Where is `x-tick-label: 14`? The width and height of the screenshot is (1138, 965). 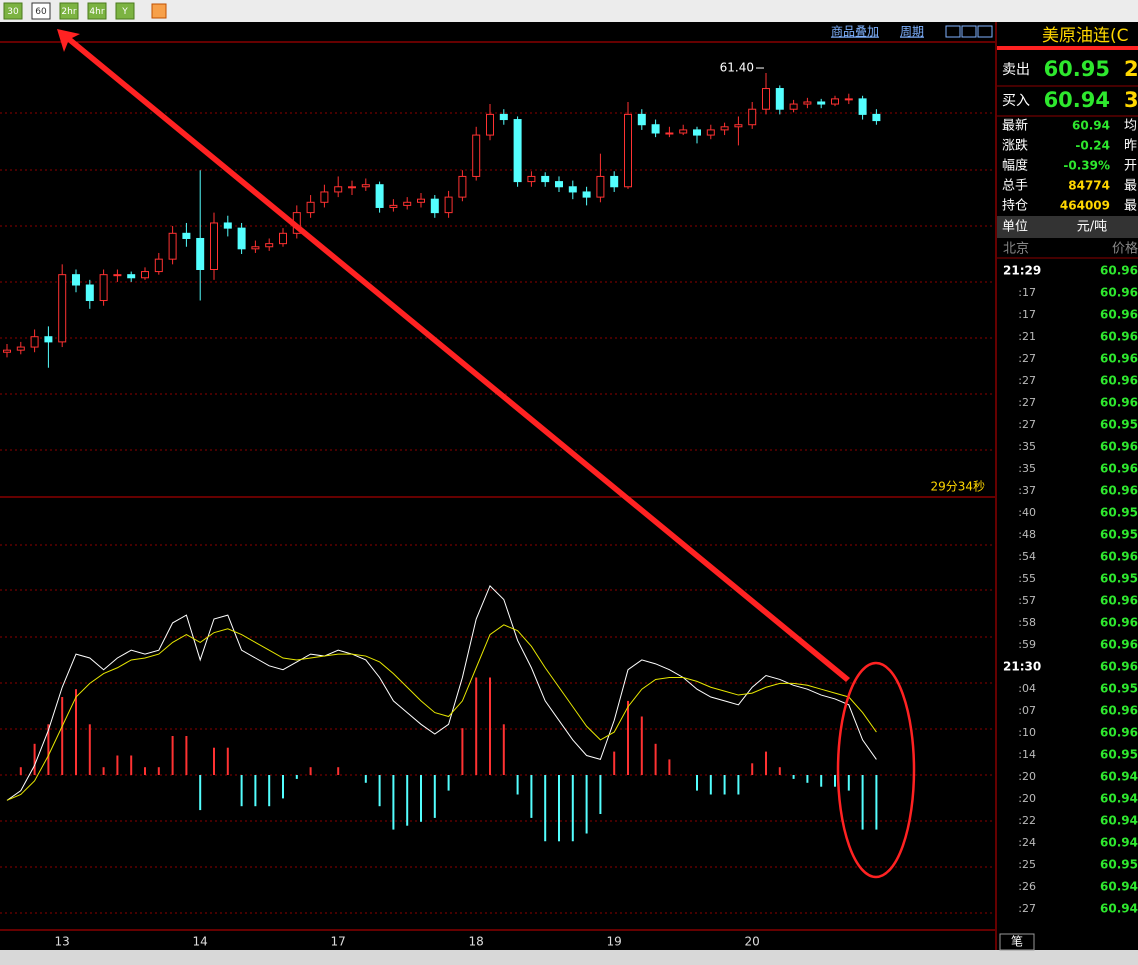
x-tick-label: 14 is located at coordinates (200, 942).